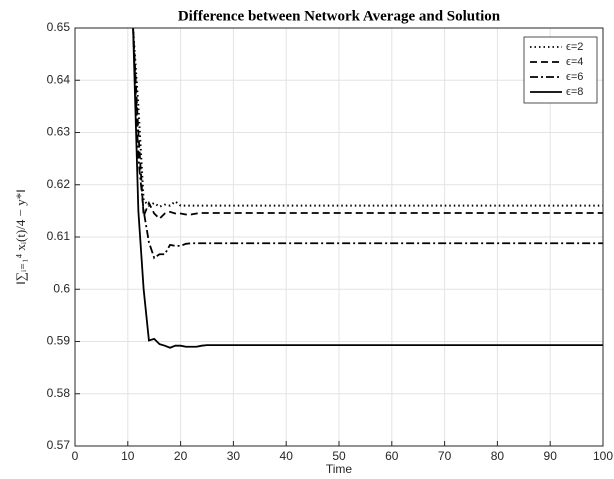 The height and width of the screenshot is (479, 614). I want to click on y-tick-label: 0.59, so click(59, 341).